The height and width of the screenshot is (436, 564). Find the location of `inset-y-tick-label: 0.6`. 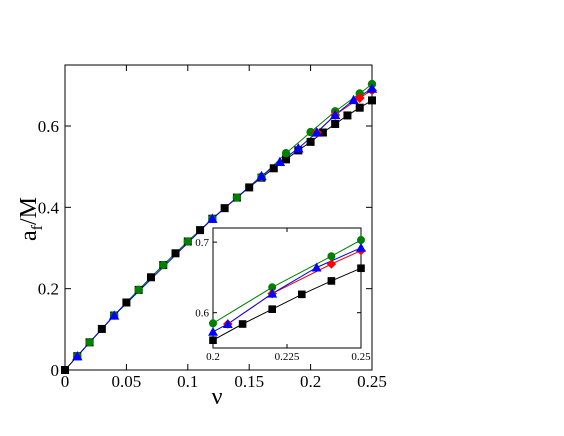

inset-y-tick-label: 0.6 is located at coordinates (202, 314).